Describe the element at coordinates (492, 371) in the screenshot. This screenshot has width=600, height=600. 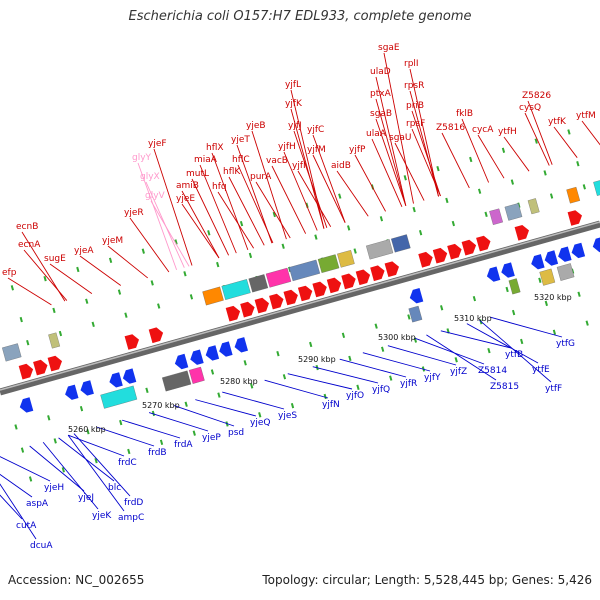
I see `gene-label-Z5814: Z5814` at that location.